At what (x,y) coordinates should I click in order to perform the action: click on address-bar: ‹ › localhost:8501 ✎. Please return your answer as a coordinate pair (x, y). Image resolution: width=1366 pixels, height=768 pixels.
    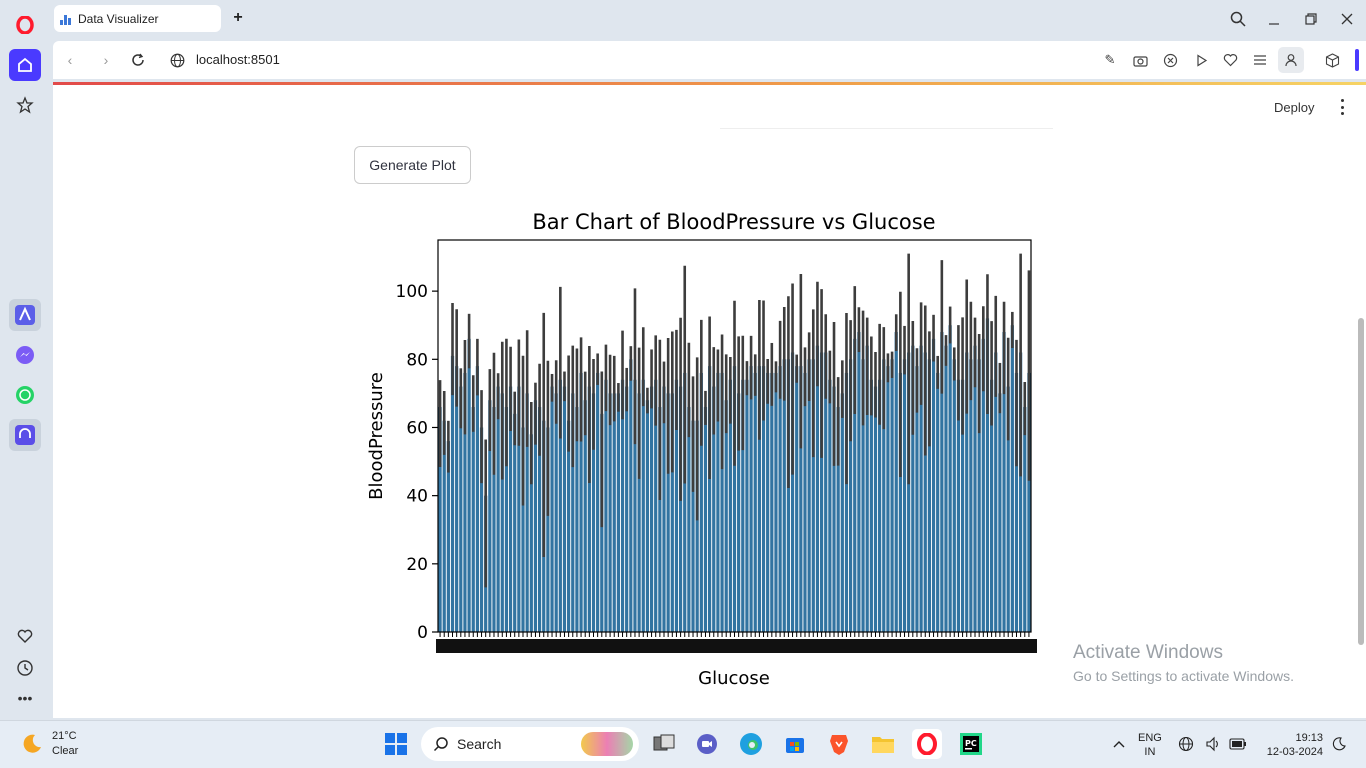
    Looking at the image, I should click on (709, 60).